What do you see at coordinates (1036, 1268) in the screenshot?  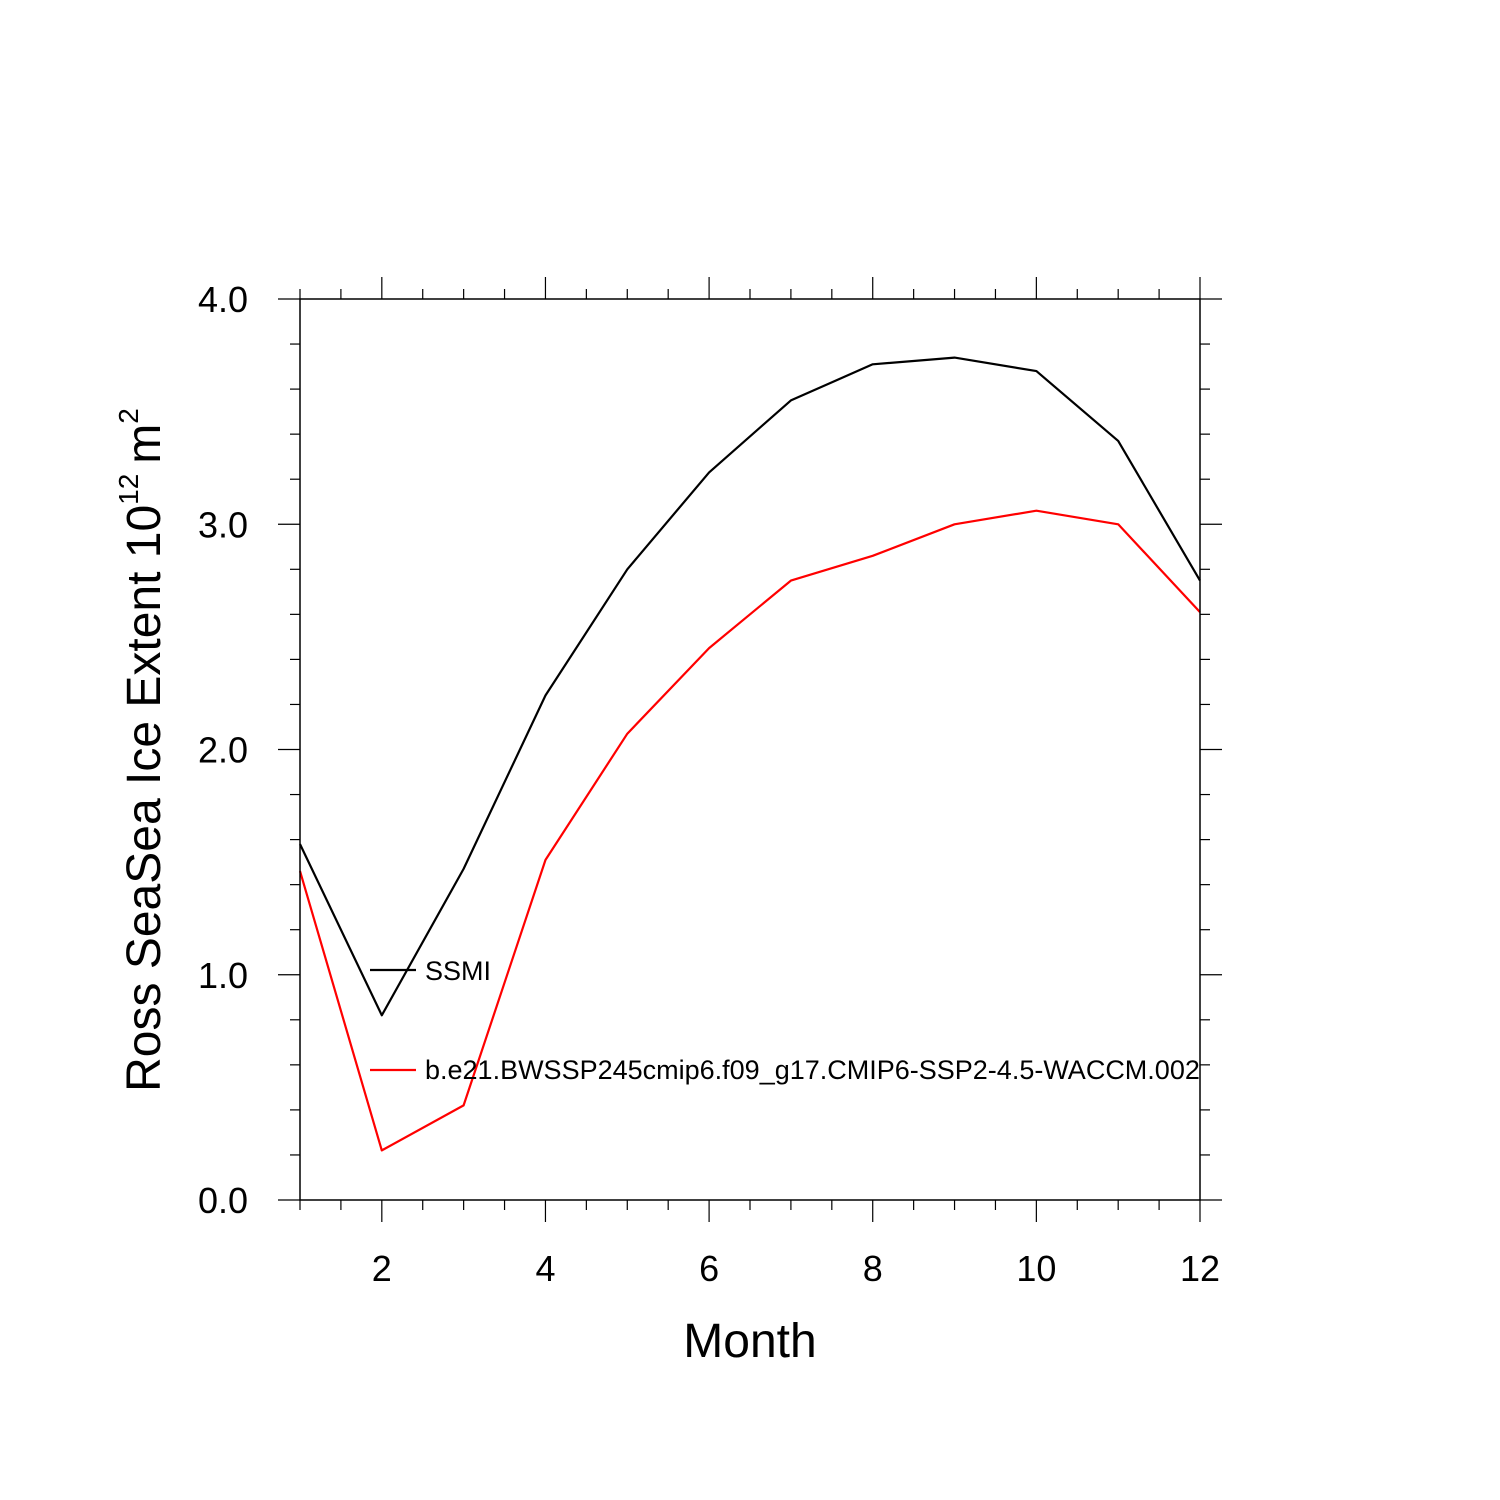 I see `x-tick-label: 10` at bounding box center [1036, 1268].